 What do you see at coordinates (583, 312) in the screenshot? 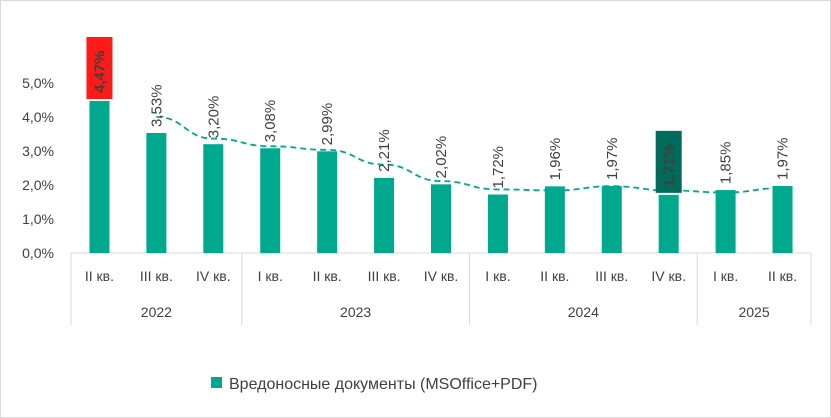
I see `year-group-label: 2024` at bounding box center [583, 312].